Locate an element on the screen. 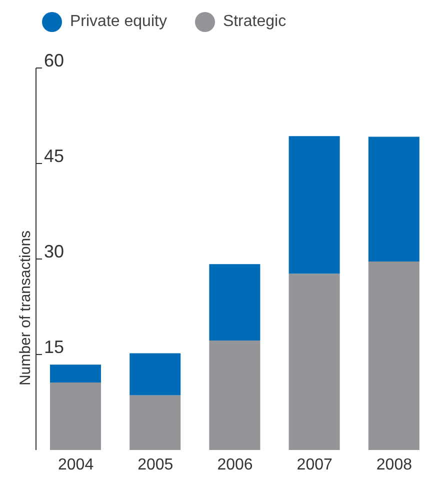 The width and height of the screenshot is (430, 480). x-tick-label: 2005 is located at coordinates (156, 465).